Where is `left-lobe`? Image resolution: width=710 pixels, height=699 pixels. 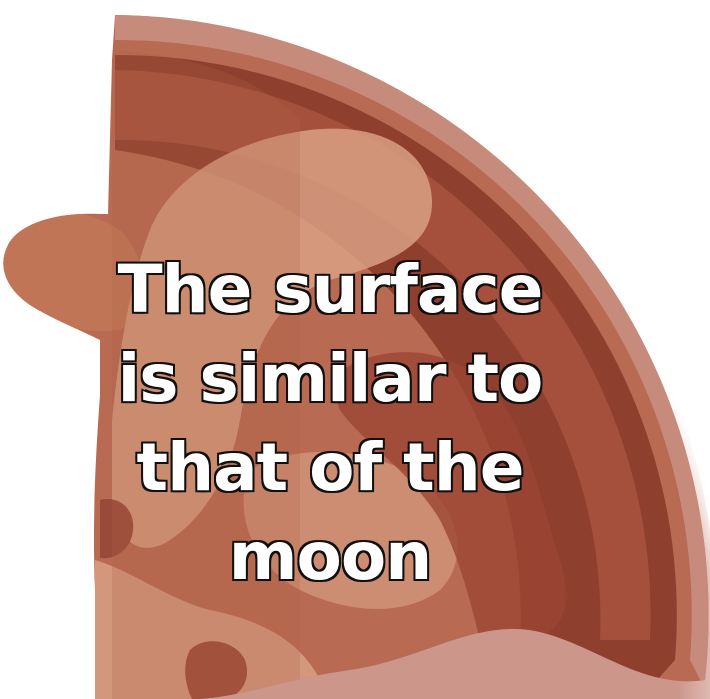
left-lobe is located at coordinates (73, 265).